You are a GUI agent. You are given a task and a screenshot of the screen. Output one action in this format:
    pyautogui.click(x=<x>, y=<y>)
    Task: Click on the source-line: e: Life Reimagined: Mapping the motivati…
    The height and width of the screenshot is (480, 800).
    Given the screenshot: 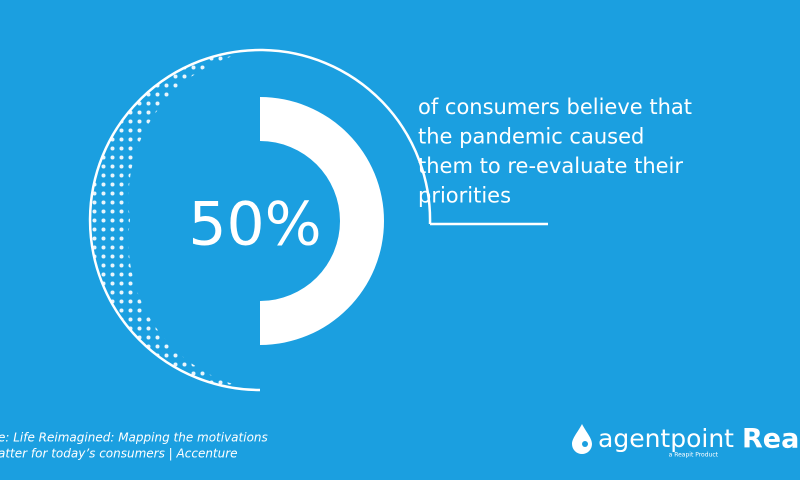 What is the action you would take?
    pyautogui.click(x=134, y=438)
    